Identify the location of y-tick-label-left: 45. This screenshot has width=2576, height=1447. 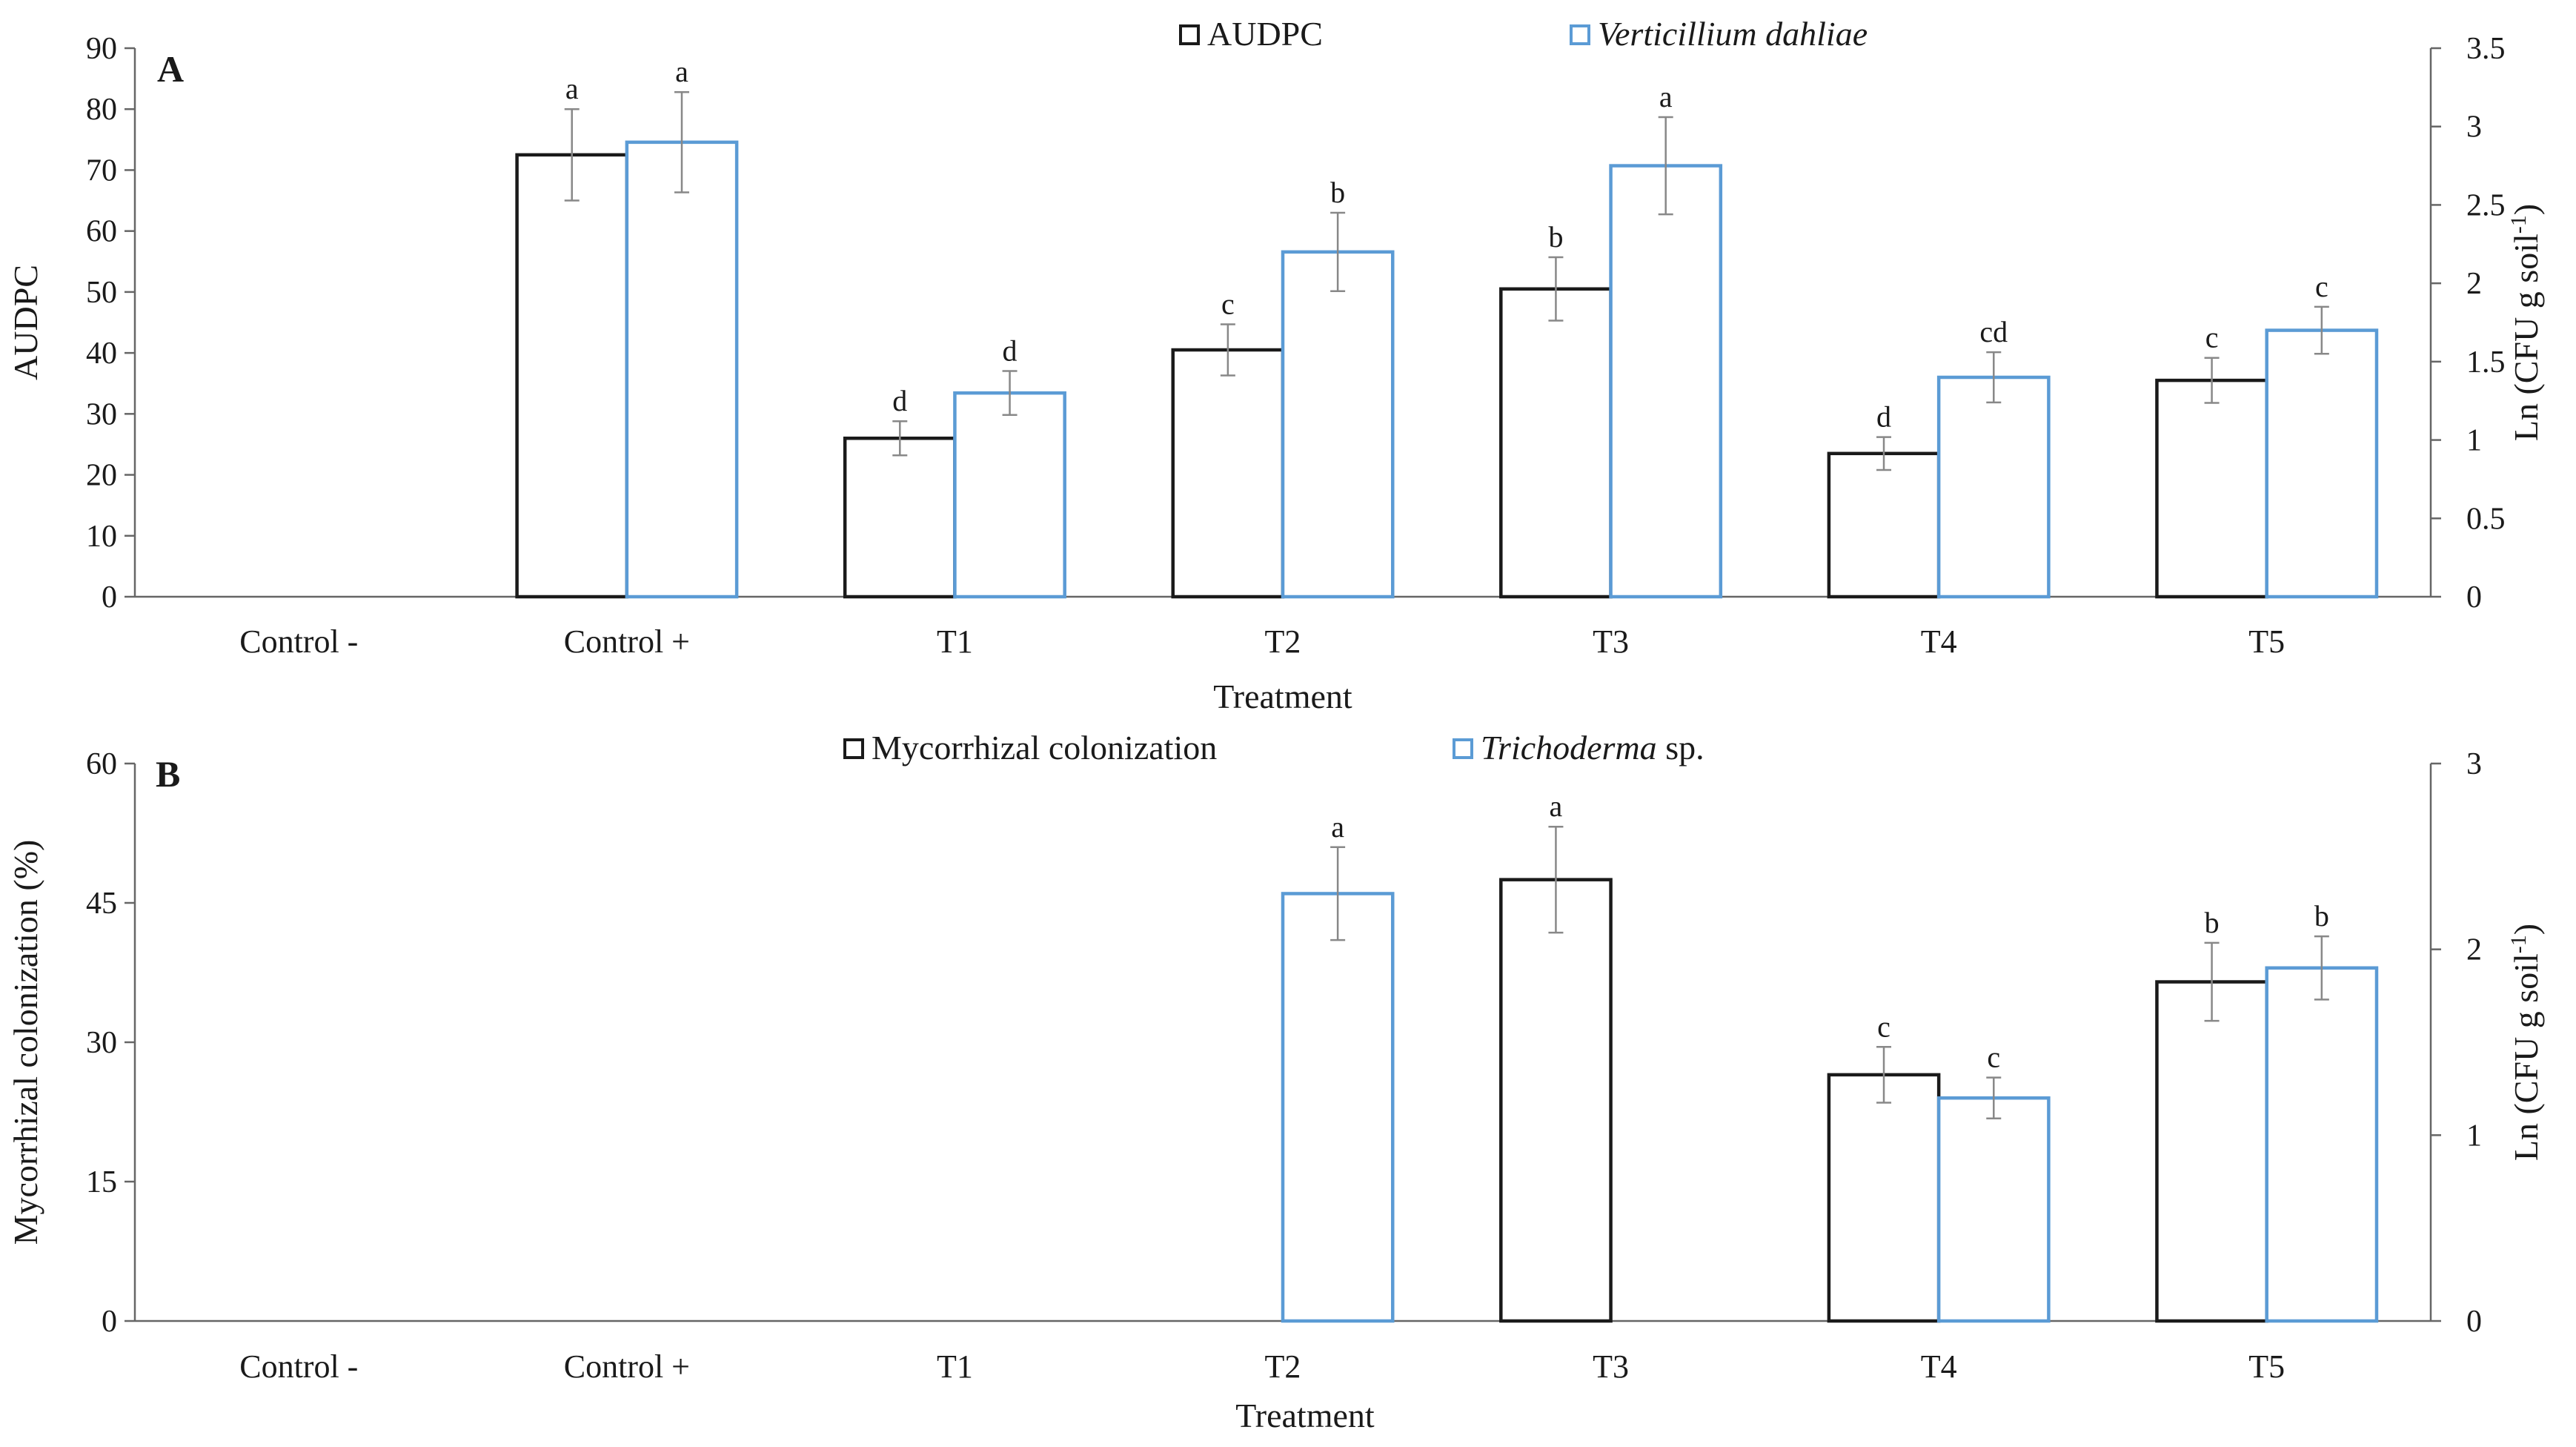
(101, 904).